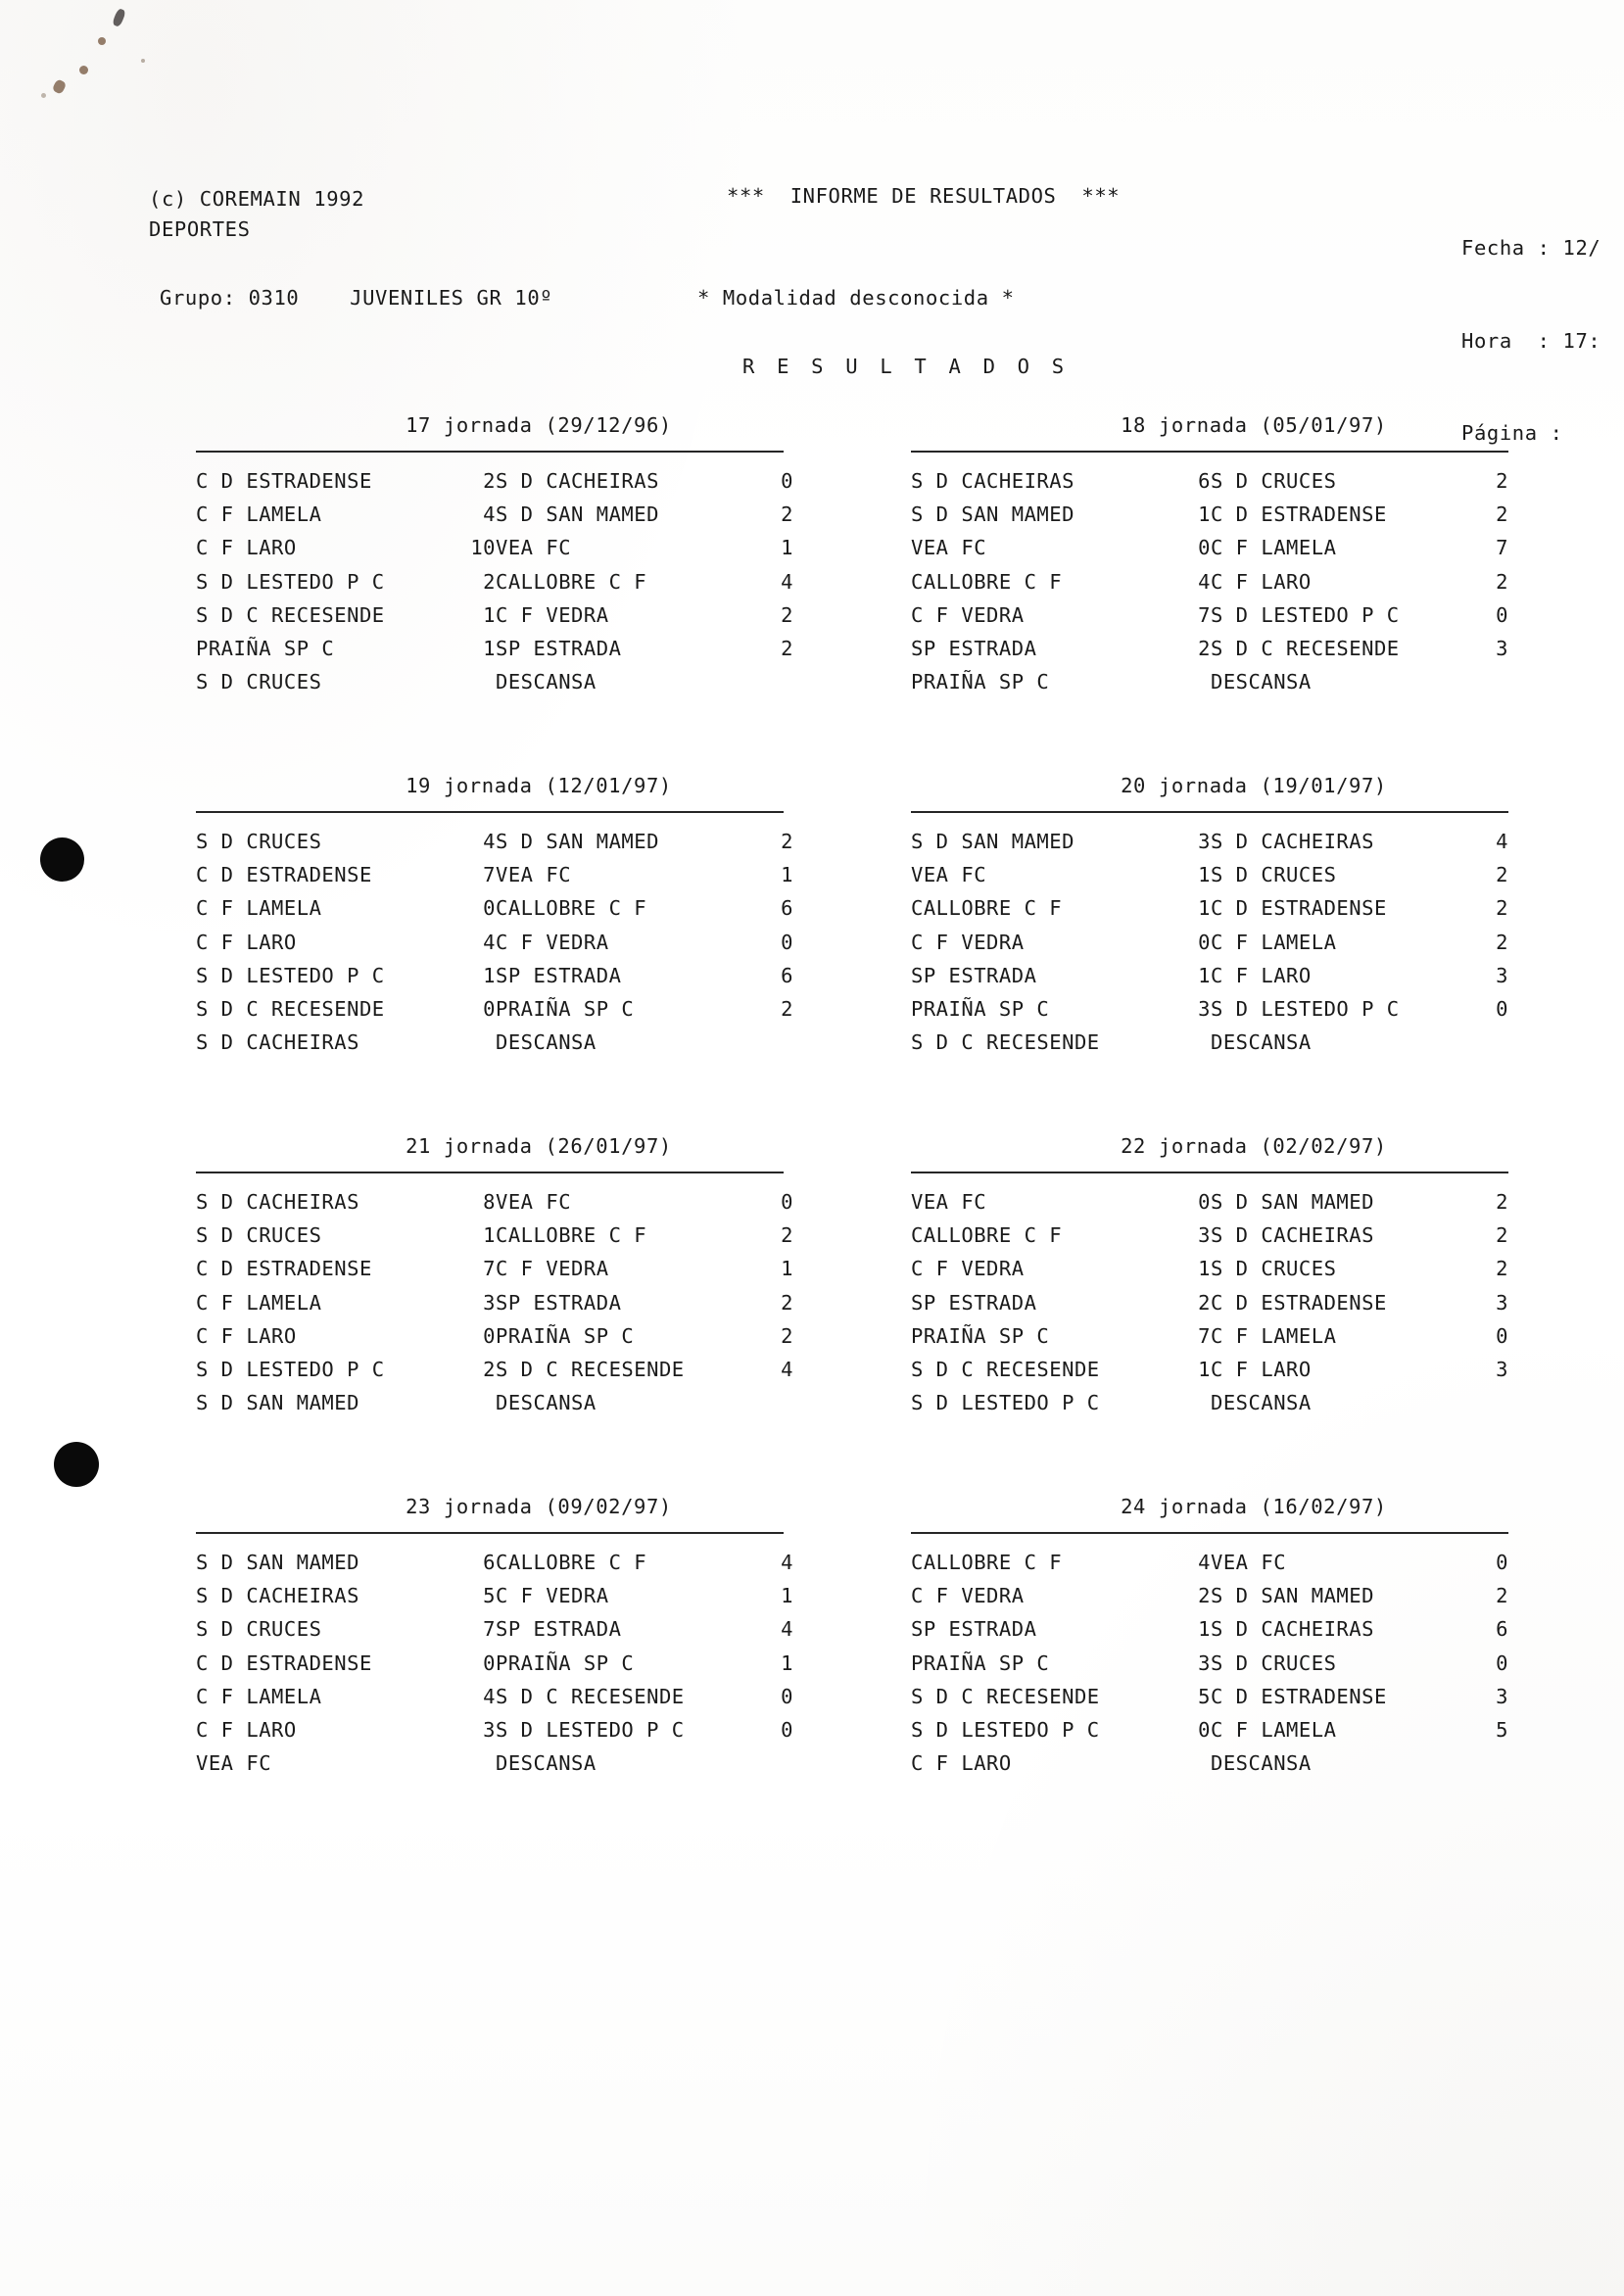 This screenshot has width=1624, height=2296. What do you see at coordinates (1209, 1240) in the screenshot?
I see `table-row: CALLOBRE C F 3 S D CACHEIRAS 2` at bounding box center [1209, 1240].